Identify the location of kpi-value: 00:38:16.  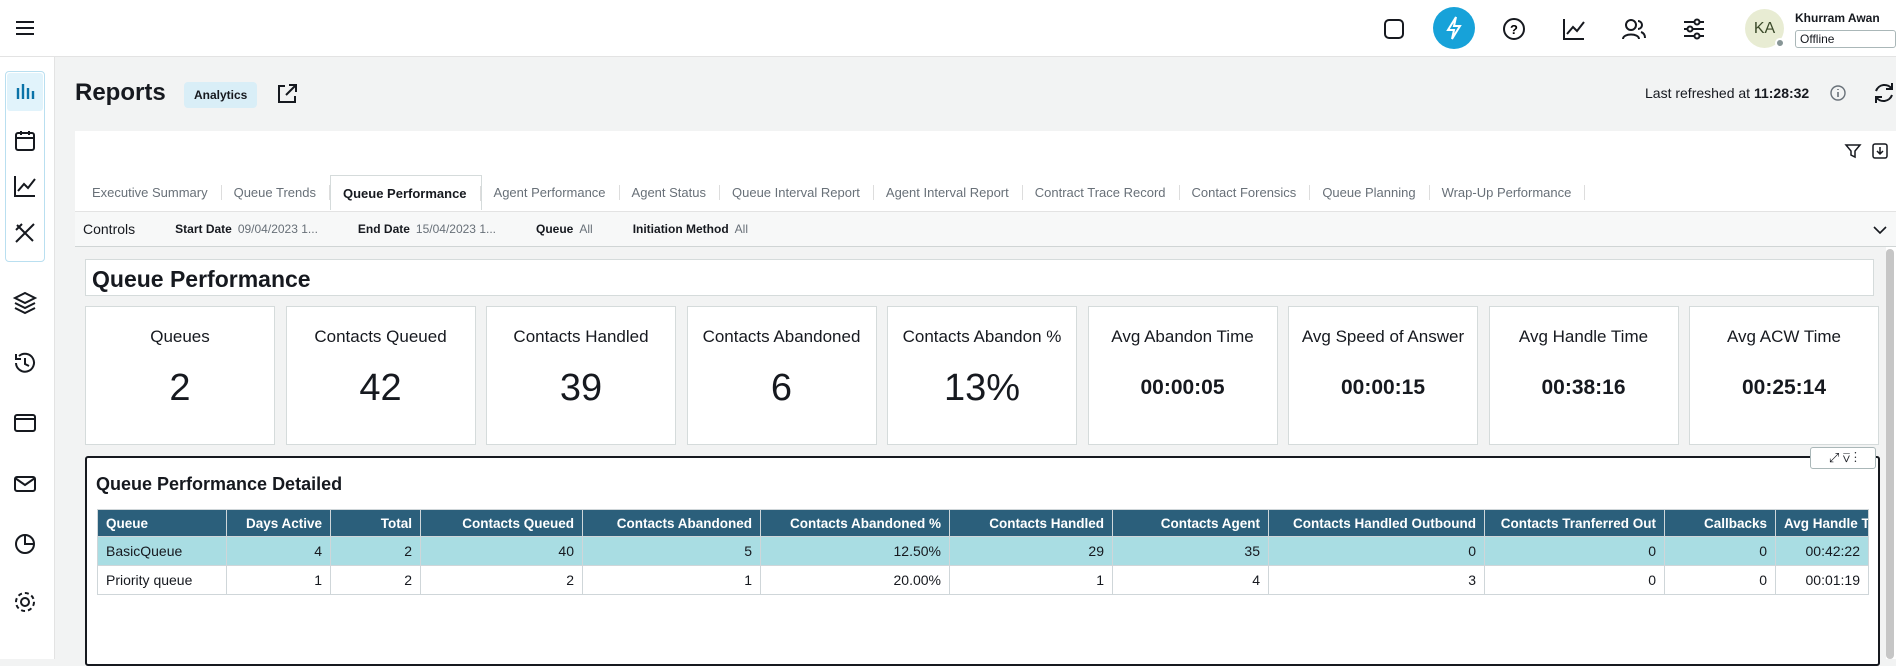
(1584, 388).